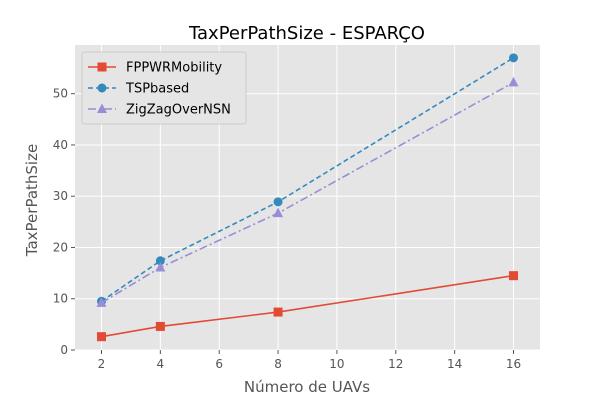  What do you see at coordinates (161, 364) in the screenshot?
I see `x-tick-label: 4` at bounding box center [161, 364].